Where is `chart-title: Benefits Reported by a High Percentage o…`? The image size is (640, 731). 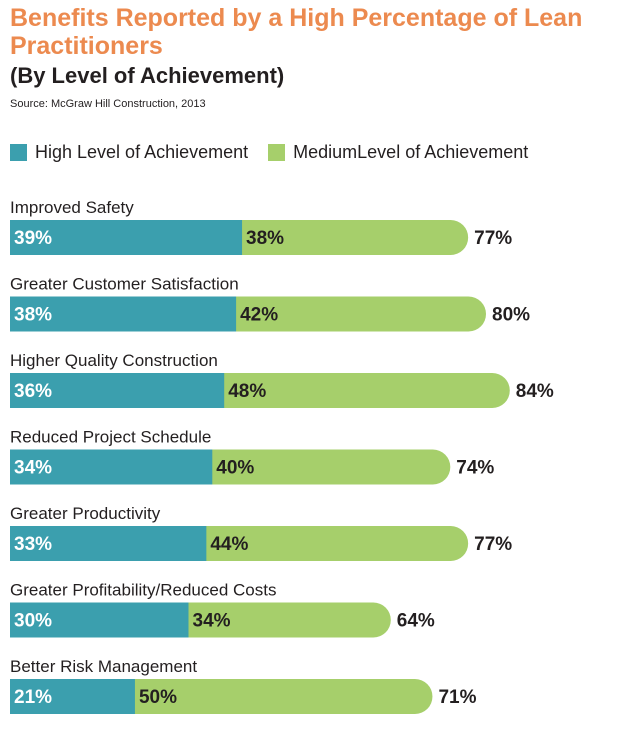
chart-title: Benefits Reported by a High Percentage o… is located at coordinates (296, 32).